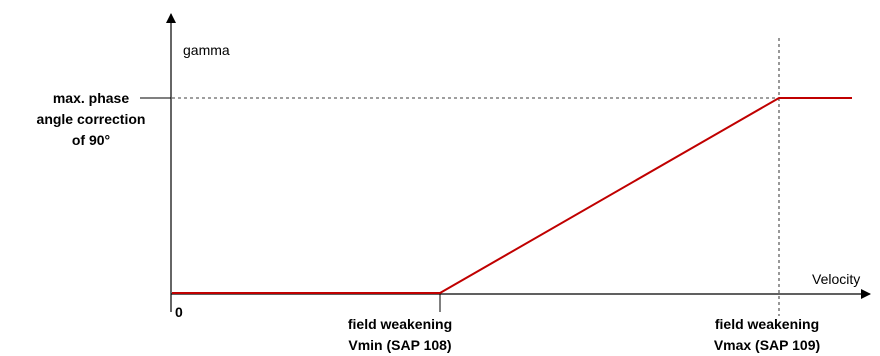 This screenshot has height=356, width=880. Describe the element at coordinates (91, 140) in the screenshot. I see `max-label-line-3: of 90°` at that location.